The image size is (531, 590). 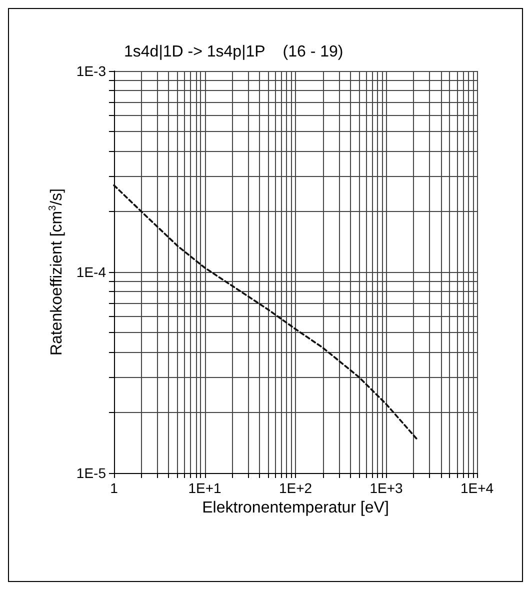 What do you see at coordinates (295, 507) in the screenshot?
I see `x-axis-title: Elektronentemperatur [eV]` at bounding box center [295, 507].